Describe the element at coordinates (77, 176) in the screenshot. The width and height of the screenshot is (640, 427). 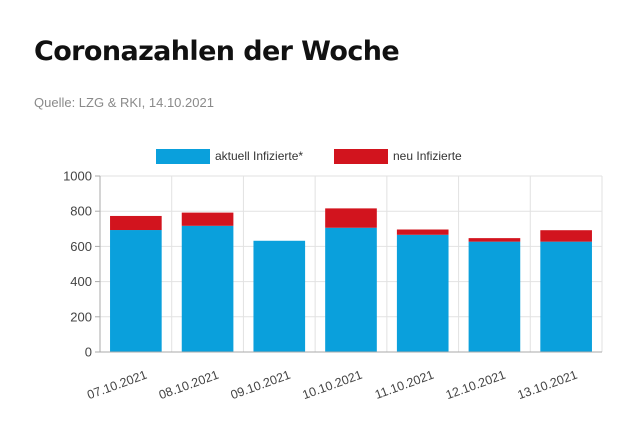
I see `y-tick-label: 1000` at that location.